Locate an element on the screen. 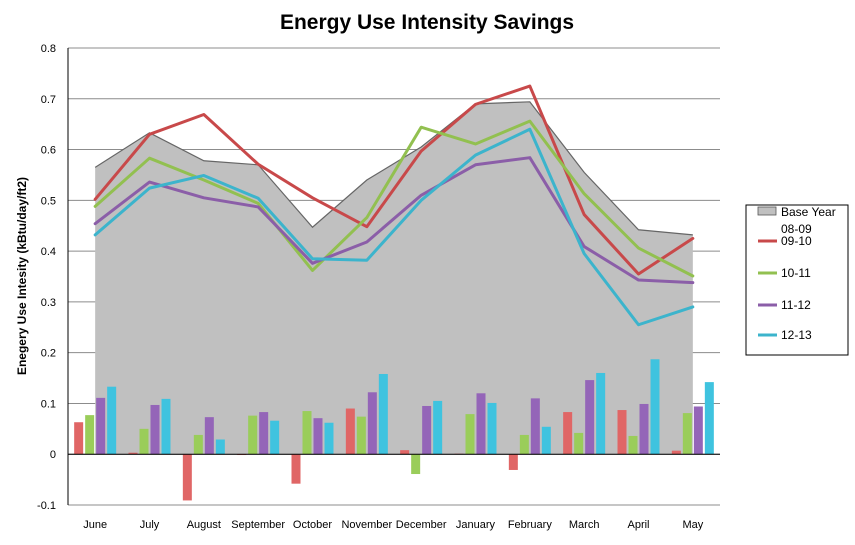 The height and width of the screenshot is (545, 855). y-tick-label: 0.4 is located at coordinates (48, 252).